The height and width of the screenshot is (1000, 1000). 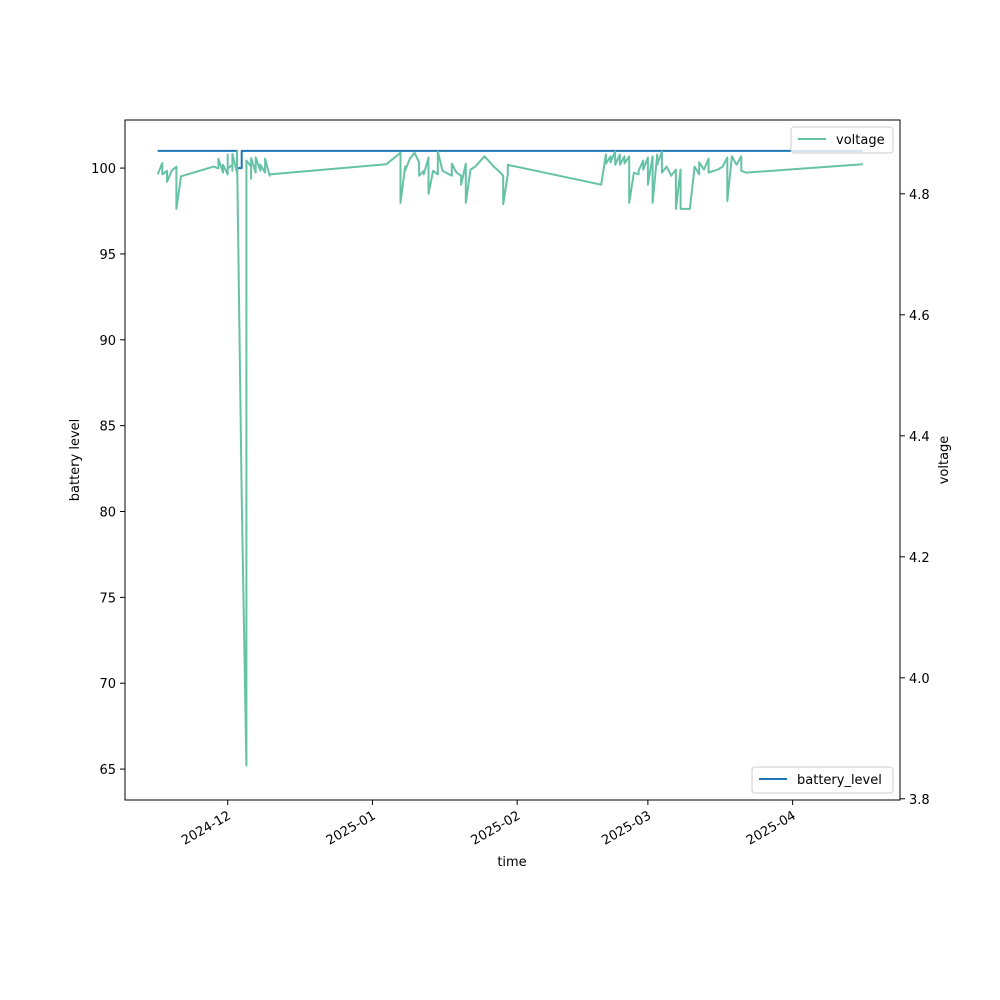 I want to click on x-tick-label: 2025-02, so click(x=496, y=828).